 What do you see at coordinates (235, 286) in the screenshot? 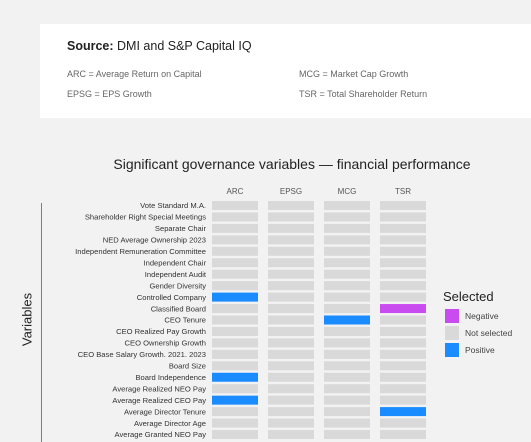
I see `heatmap-cell-gender-diversity-arc` at bounding box center [235, 286].